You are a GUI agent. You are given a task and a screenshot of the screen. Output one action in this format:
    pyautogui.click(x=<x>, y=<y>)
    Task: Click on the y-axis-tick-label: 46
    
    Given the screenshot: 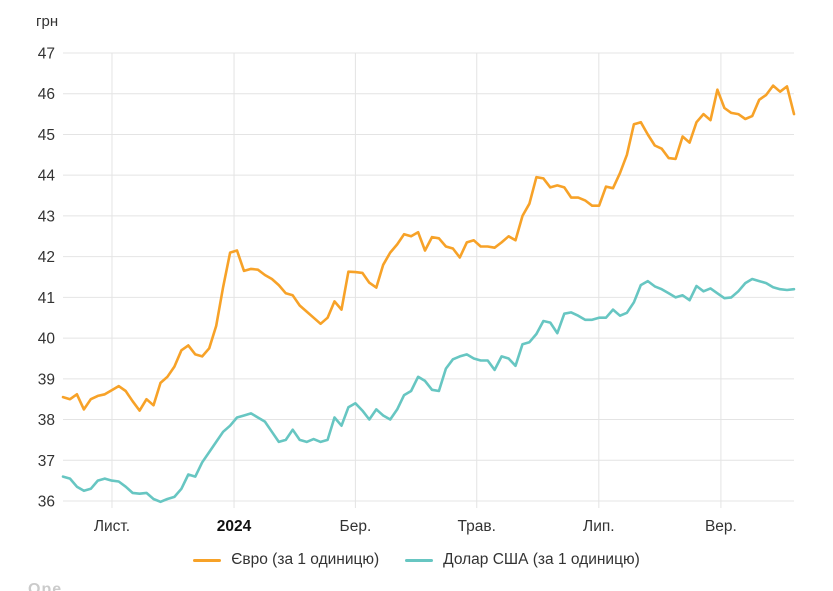 What is the action you would take?
    pyautogui.click(x=46, y=94)
    